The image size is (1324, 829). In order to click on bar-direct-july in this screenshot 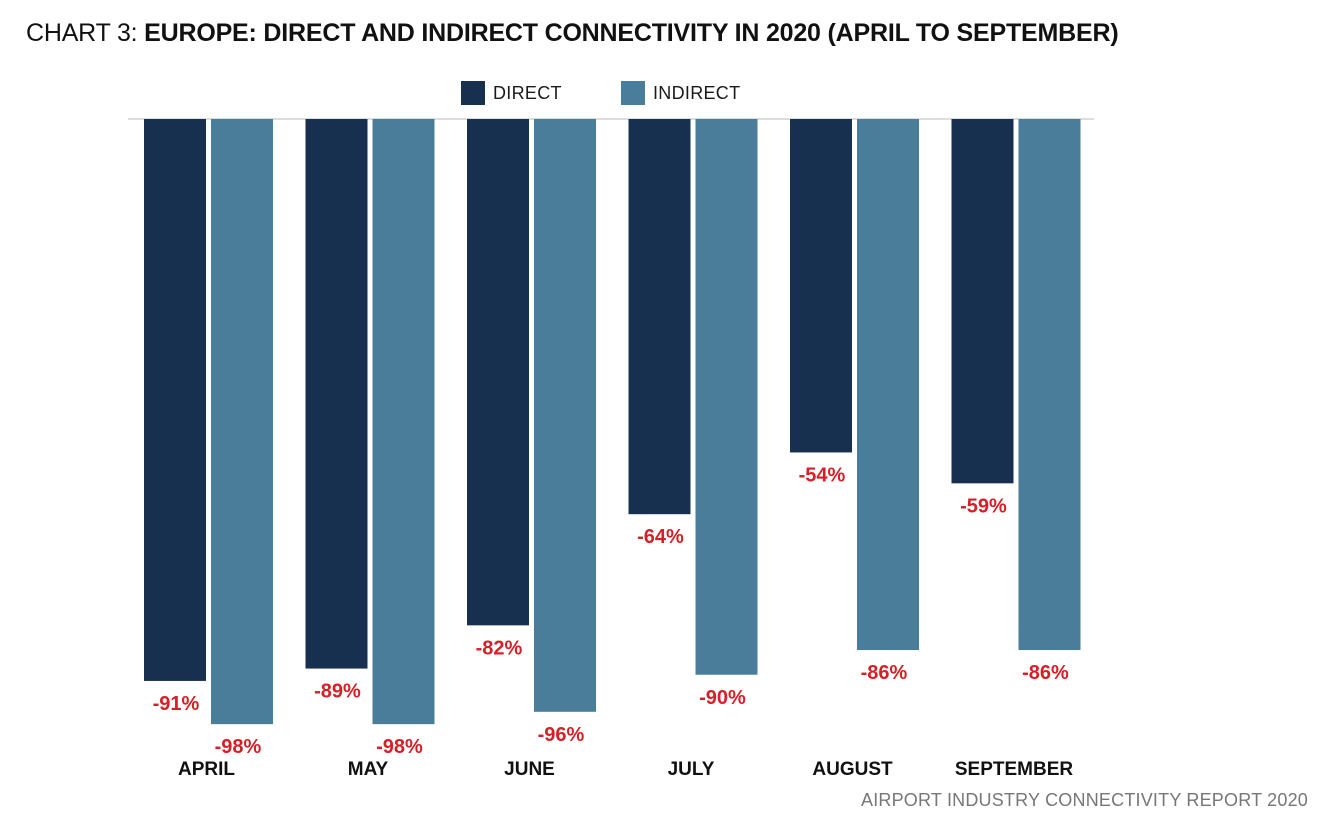, I will do `click(659, 317)`.